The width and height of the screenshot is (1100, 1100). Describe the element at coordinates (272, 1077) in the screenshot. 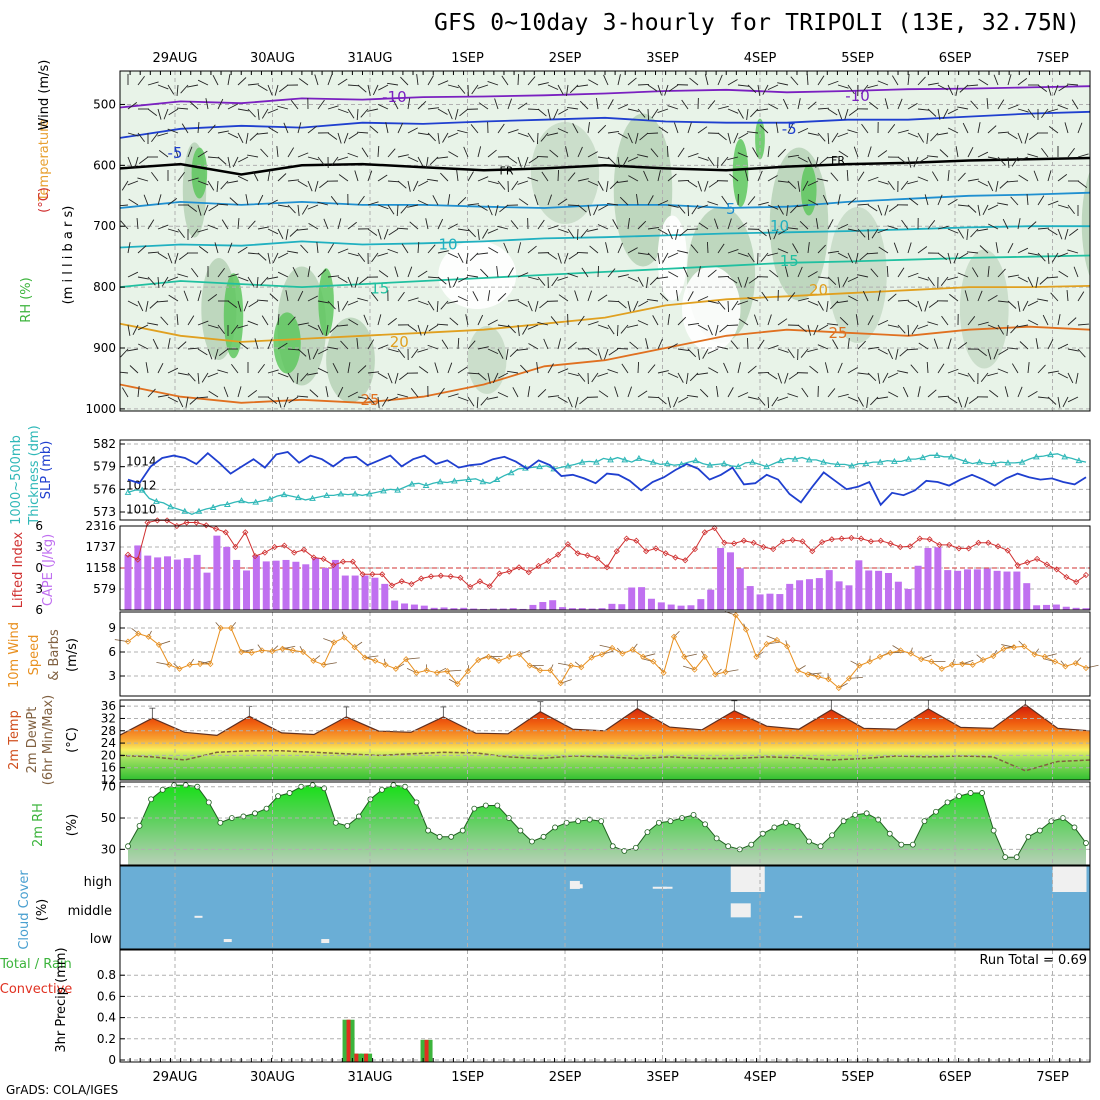

I see `date-label-bottom: 30AUG` at that location.